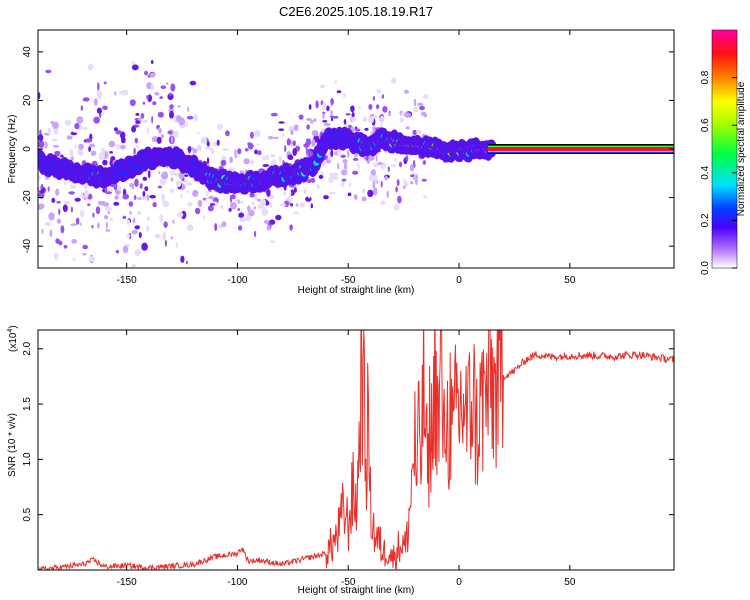 The image size is (750, 600). Describe the element at coordinates (12, 445) in the screenshot. I see `snr-y-axis-label: SNR (10 * v/v)` at that location.